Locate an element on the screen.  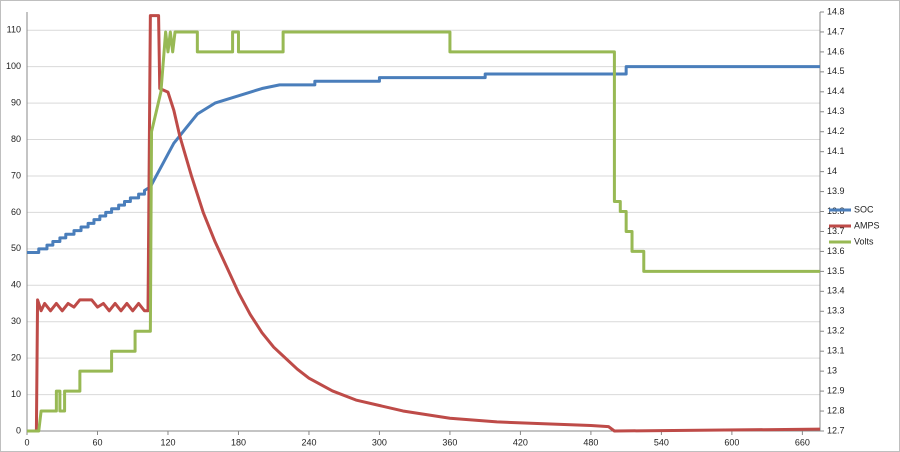
y-tick-label: 40 is located at coordinates (16, 285).